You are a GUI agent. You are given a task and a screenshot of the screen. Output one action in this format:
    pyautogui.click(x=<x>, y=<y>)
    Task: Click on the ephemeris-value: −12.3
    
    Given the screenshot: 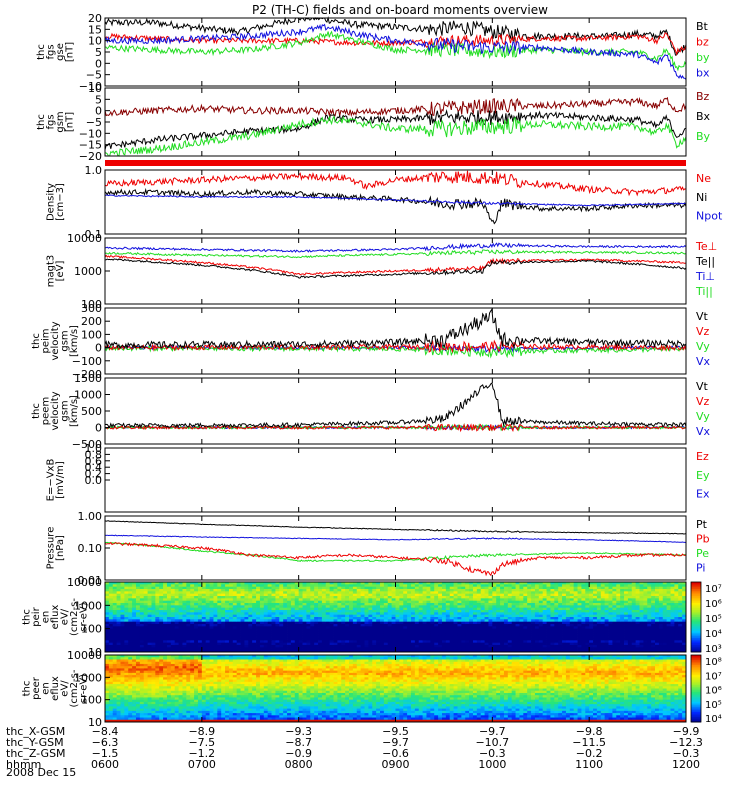 What is the action you would take?
    pyautogui.click(x=686, y=742)
    